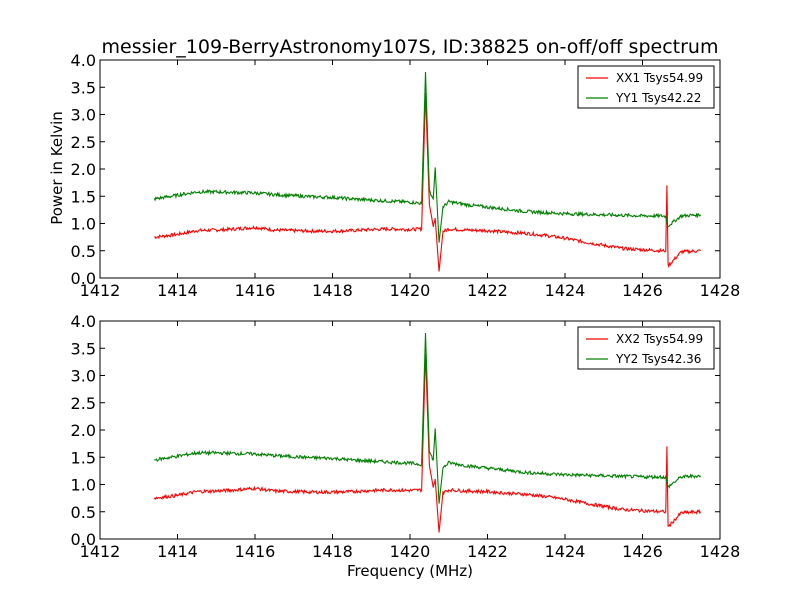 Image resolution: width=800 pixels, height=600 pixels. Describe the element at coordinates (83, 87) in the screenshot. I see `y-tick-label-0-7: 3.5` at that location.